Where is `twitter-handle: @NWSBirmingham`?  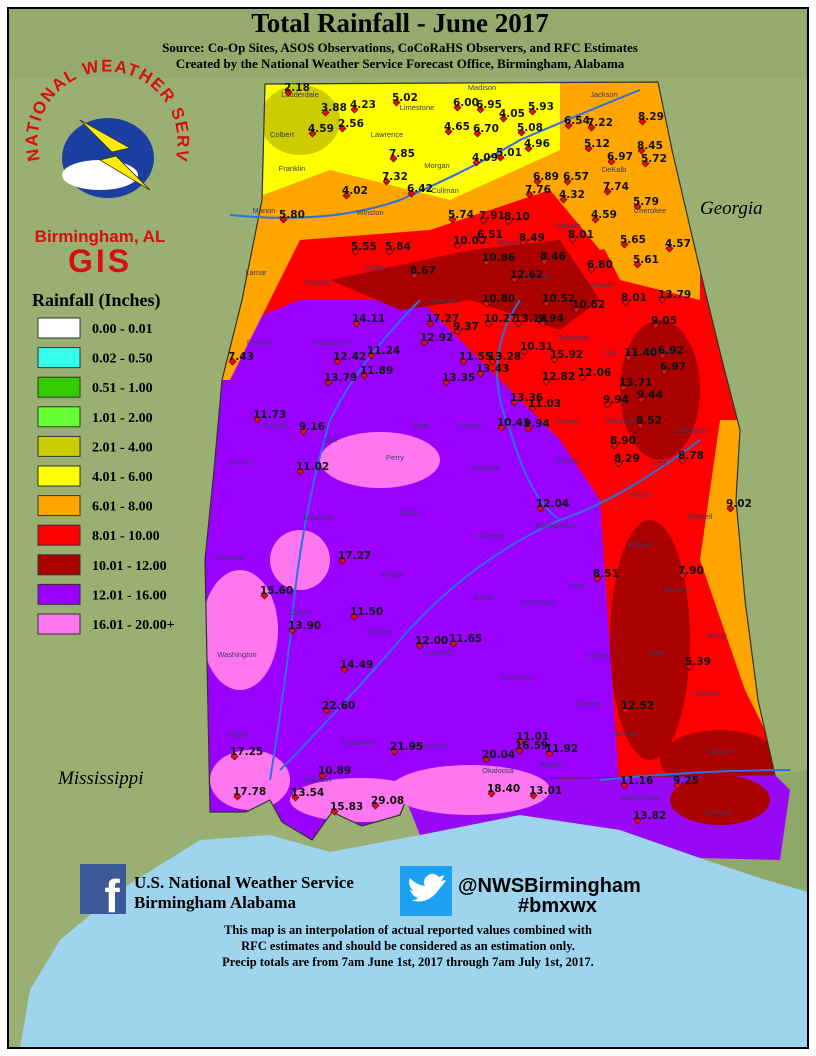 twitter-handle: @NWSBirmingham is located at coordinates (549, 886).